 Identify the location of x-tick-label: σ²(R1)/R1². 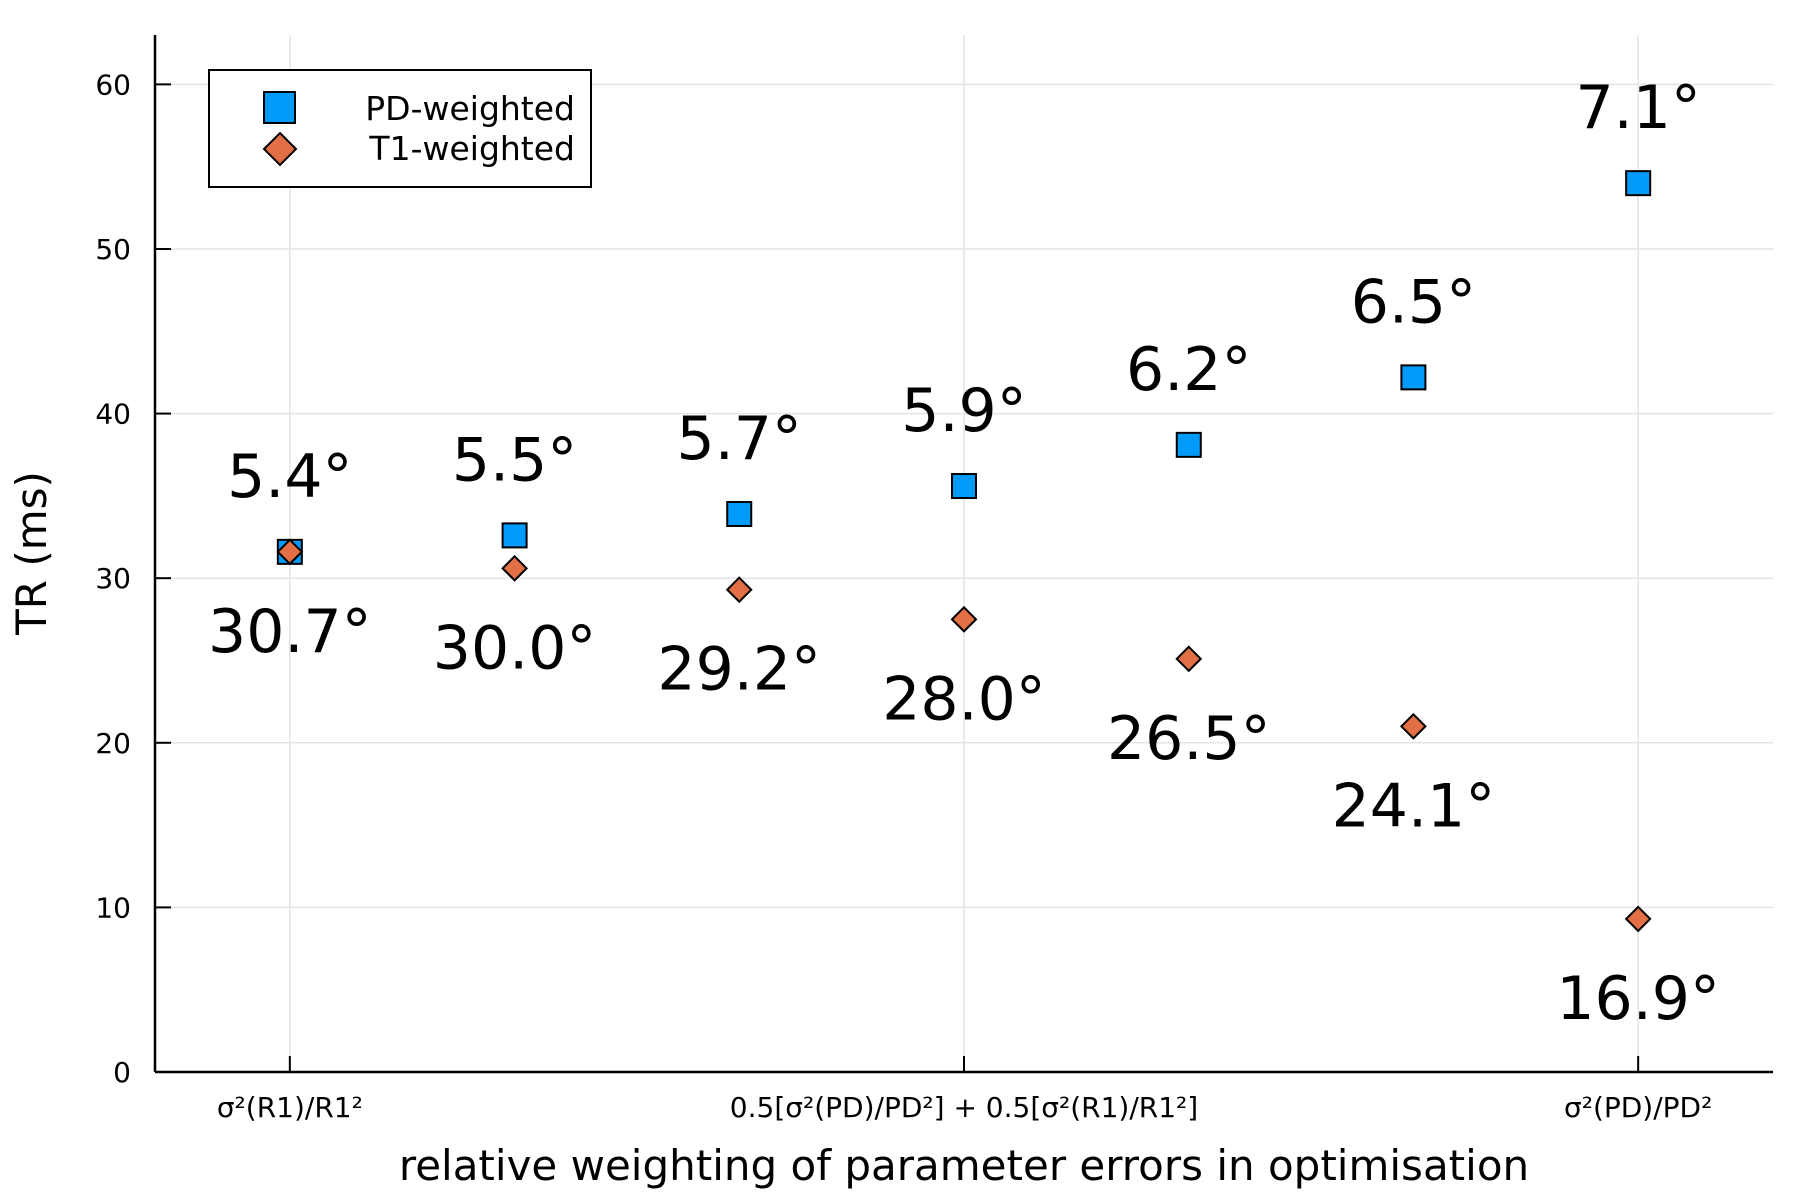
(290, 1107).